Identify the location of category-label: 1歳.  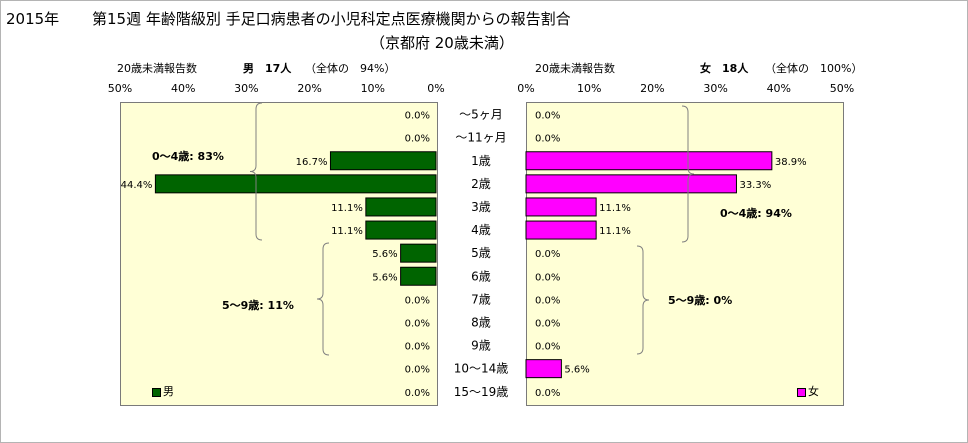
(481, 161).